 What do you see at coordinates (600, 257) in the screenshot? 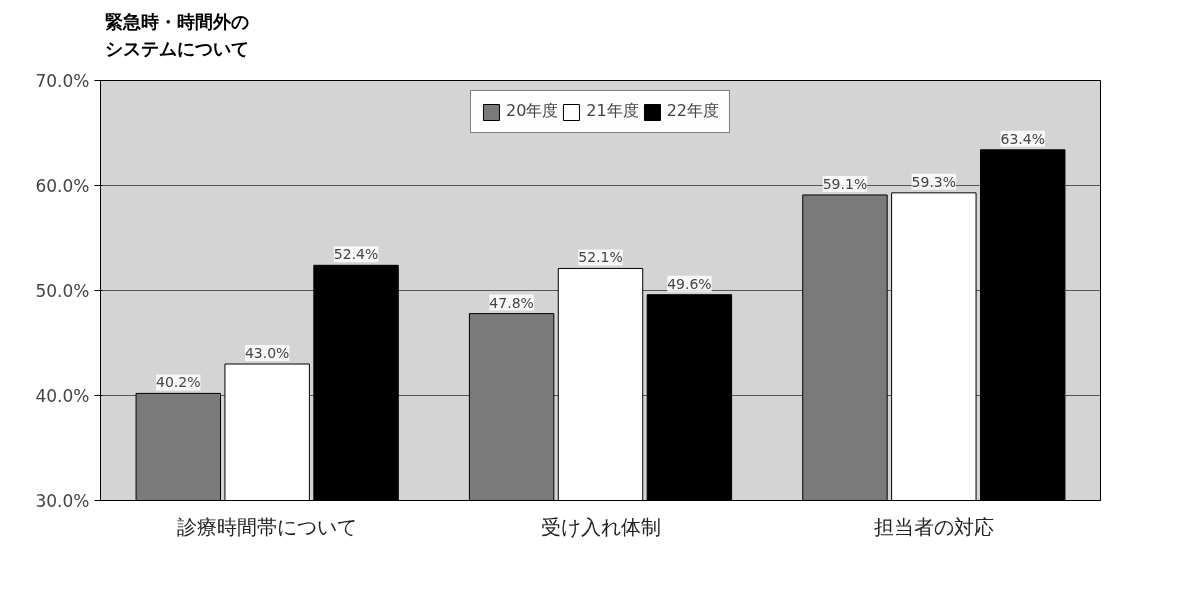
I see `text: 52.1%` at bounding box center [600, 257].